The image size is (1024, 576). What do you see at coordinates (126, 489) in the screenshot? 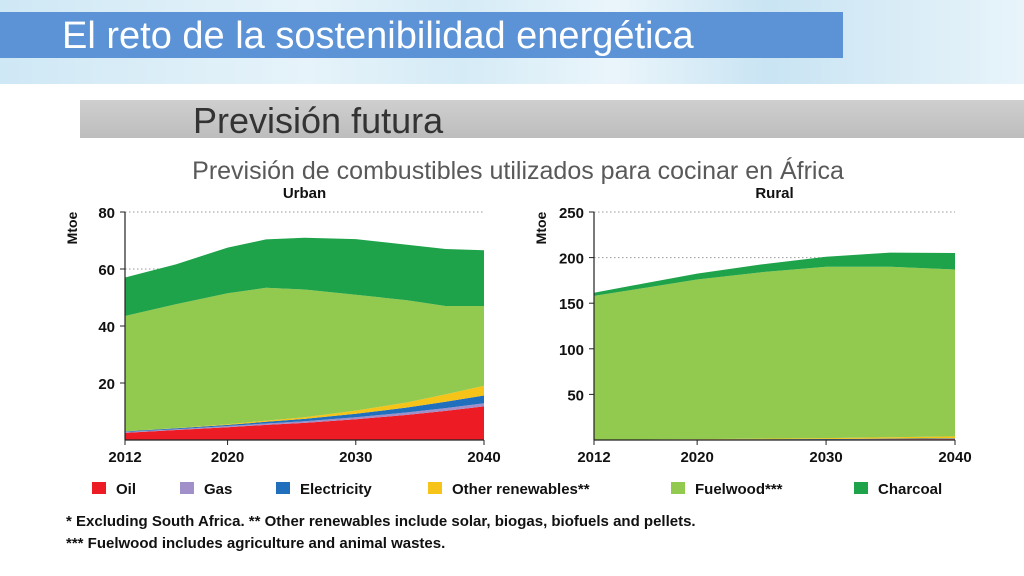
I see `legend-label: Oil` at bounding box center [126, 489].